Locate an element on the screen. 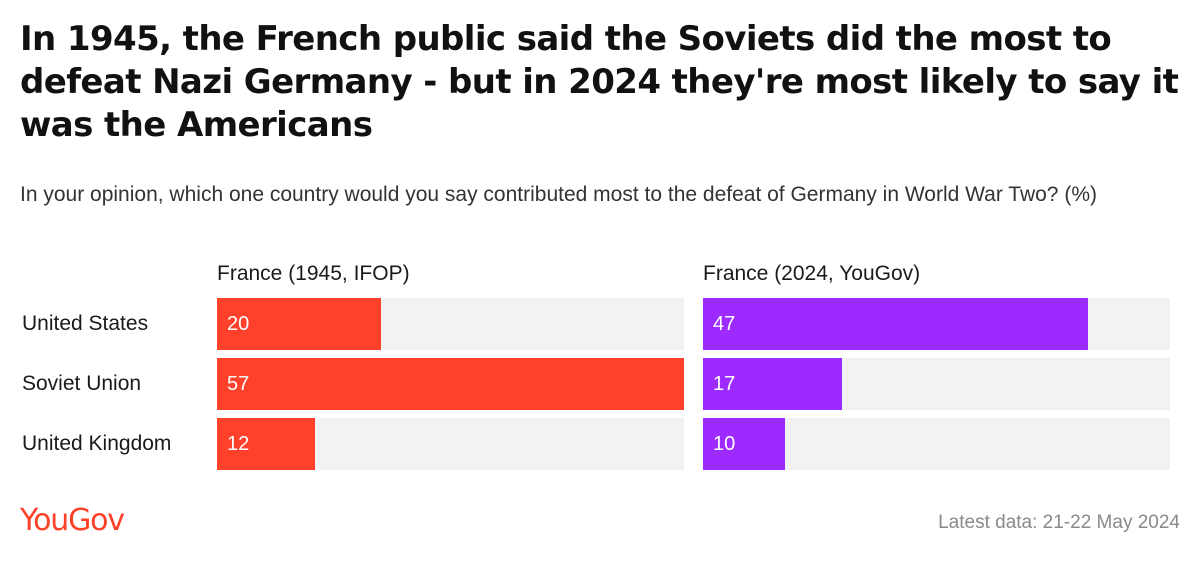 The width and height of the screenshot is (1200, 563). bar-value-label: 20 is located at coordinates (238, 324).